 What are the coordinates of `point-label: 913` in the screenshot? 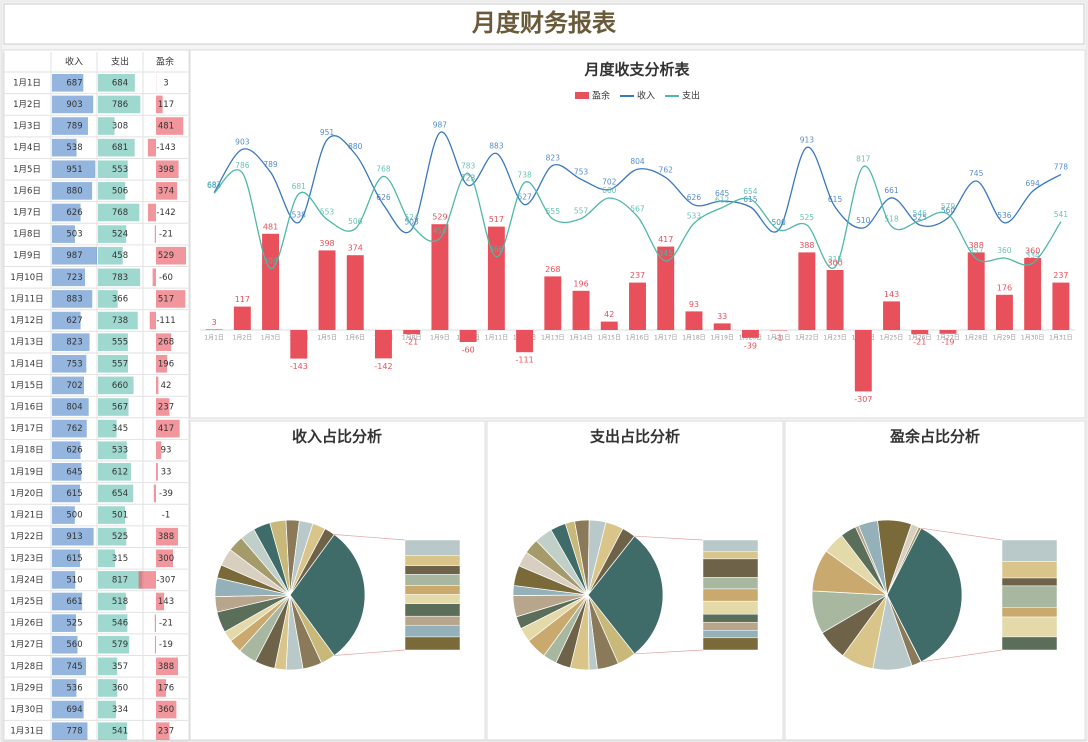 It's located at (807, 139).